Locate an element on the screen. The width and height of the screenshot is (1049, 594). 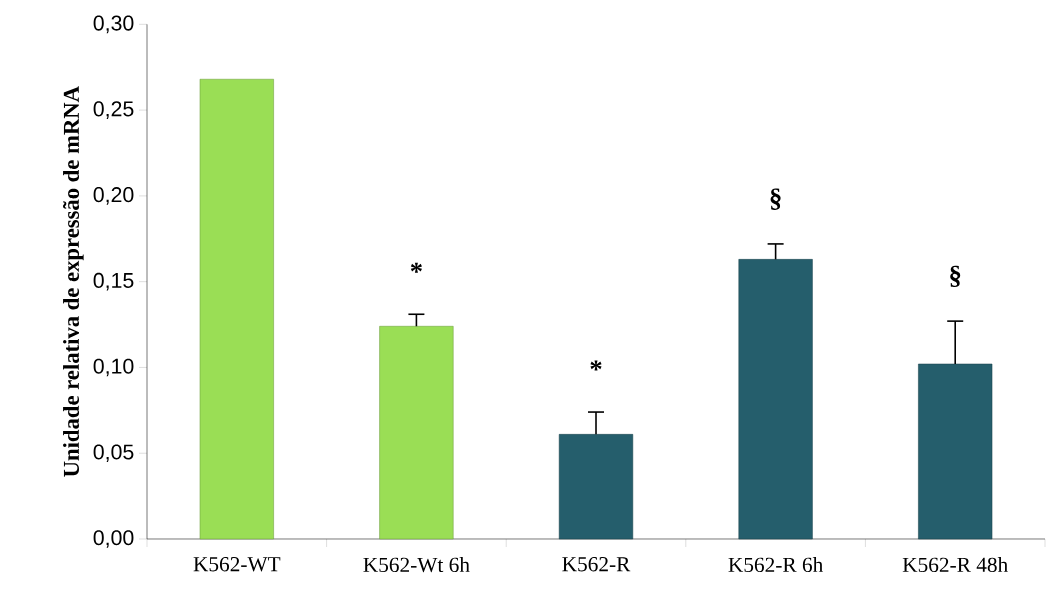
y-tick-label: 0,05 is located at coordinates (113, 453).